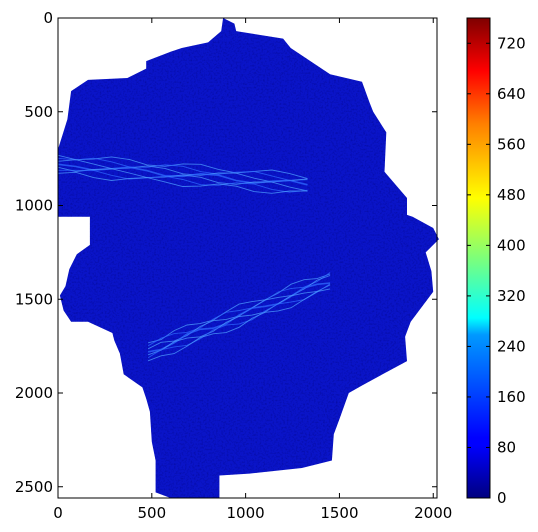 This screenshot has height=532, width=538. Describe the element at coordinates (38, 112) in the screenshot. I see `y-tick-label: 500` at that location.